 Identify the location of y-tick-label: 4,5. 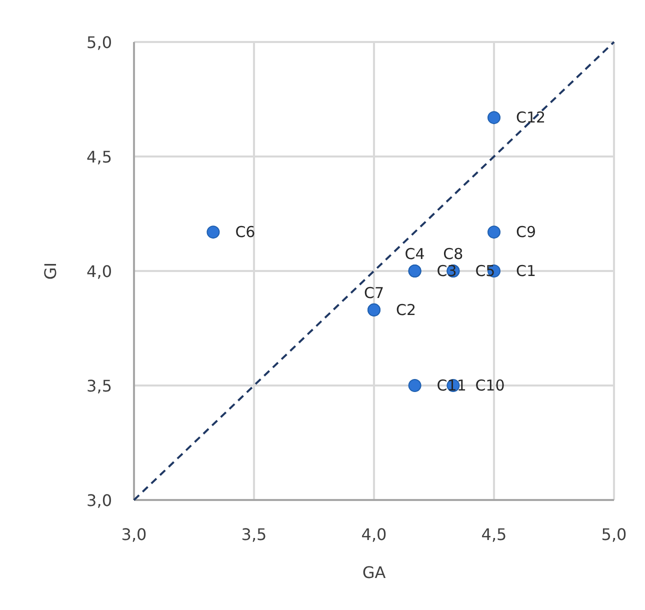
(99, 157).